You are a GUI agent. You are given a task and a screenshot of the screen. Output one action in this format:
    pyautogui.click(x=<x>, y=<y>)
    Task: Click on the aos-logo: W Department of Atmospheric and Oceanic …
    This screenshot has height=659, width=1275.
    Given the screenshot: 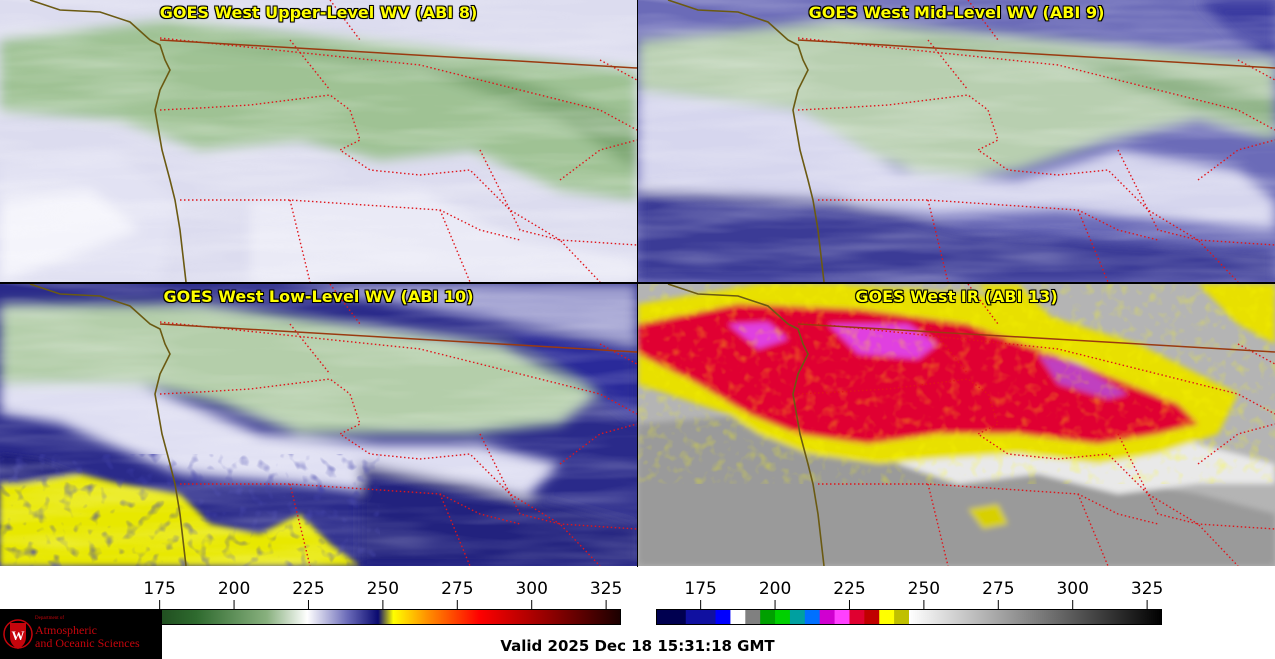 What is the action you would take?
    pyautogui.click(x=81, y=634)
    